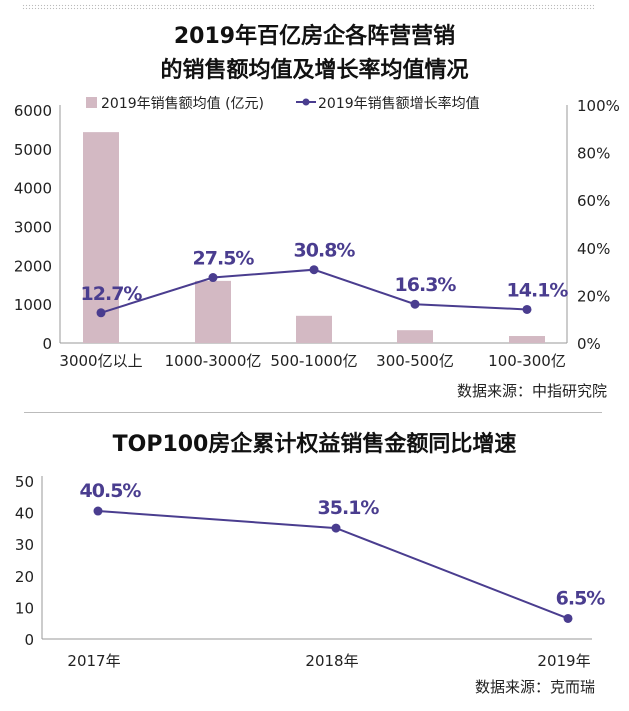 The image size is (629, 711). I want to click on x-tick-label: 1000-3000亿, so click(213, 361).